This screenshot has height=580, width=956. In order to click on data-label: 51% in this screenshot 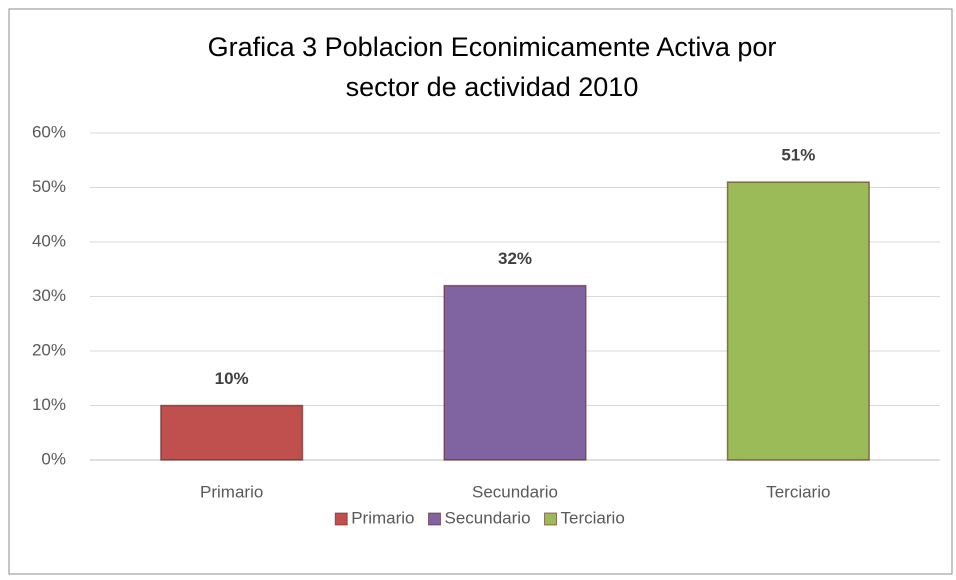, I will do `click(798, 155)`.